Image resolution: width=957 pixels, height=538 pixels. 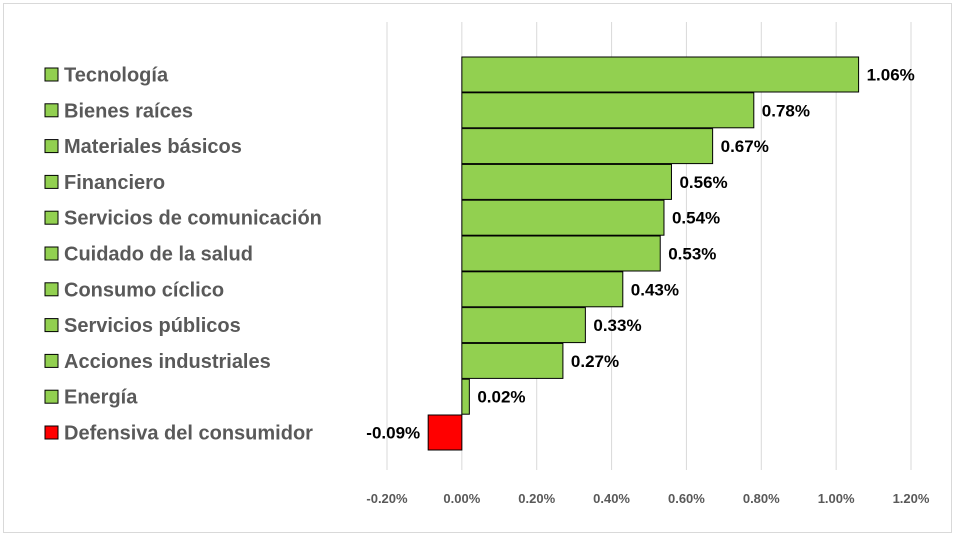 What do you see at coordinates (655, 289) in the screenshot?
I see `value-label: 0.43%` at bounding box center [655, 289].